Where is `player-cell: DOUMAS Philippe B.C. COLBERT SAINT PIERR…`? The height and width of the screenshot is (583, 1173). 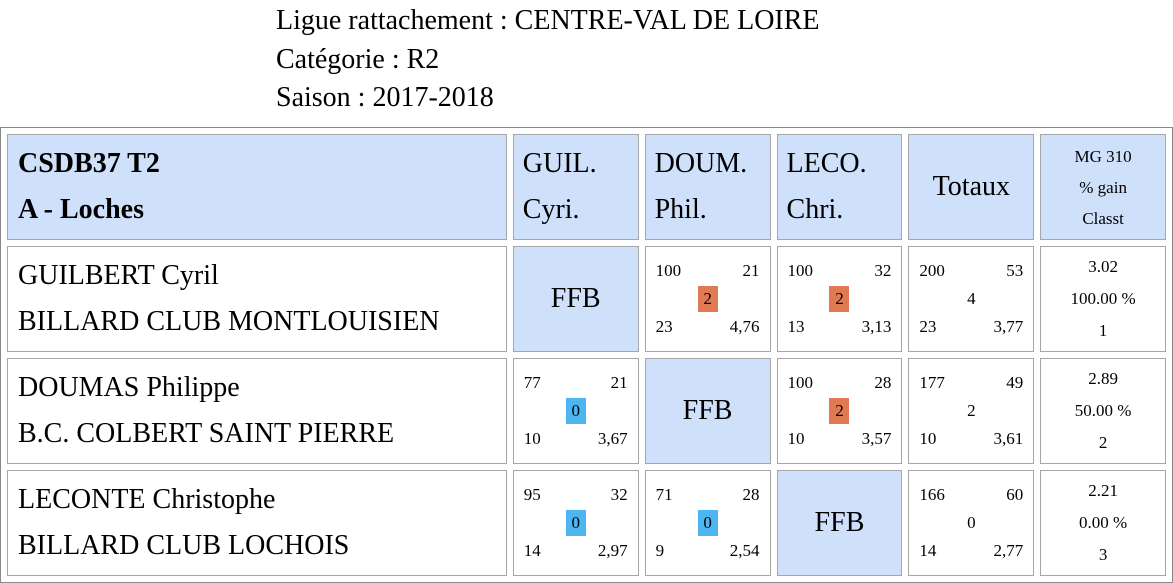
player-cell: DOUMAS Philippe B.C. COLBERT SAINT PIERR… is located at coordinates (257, 411).